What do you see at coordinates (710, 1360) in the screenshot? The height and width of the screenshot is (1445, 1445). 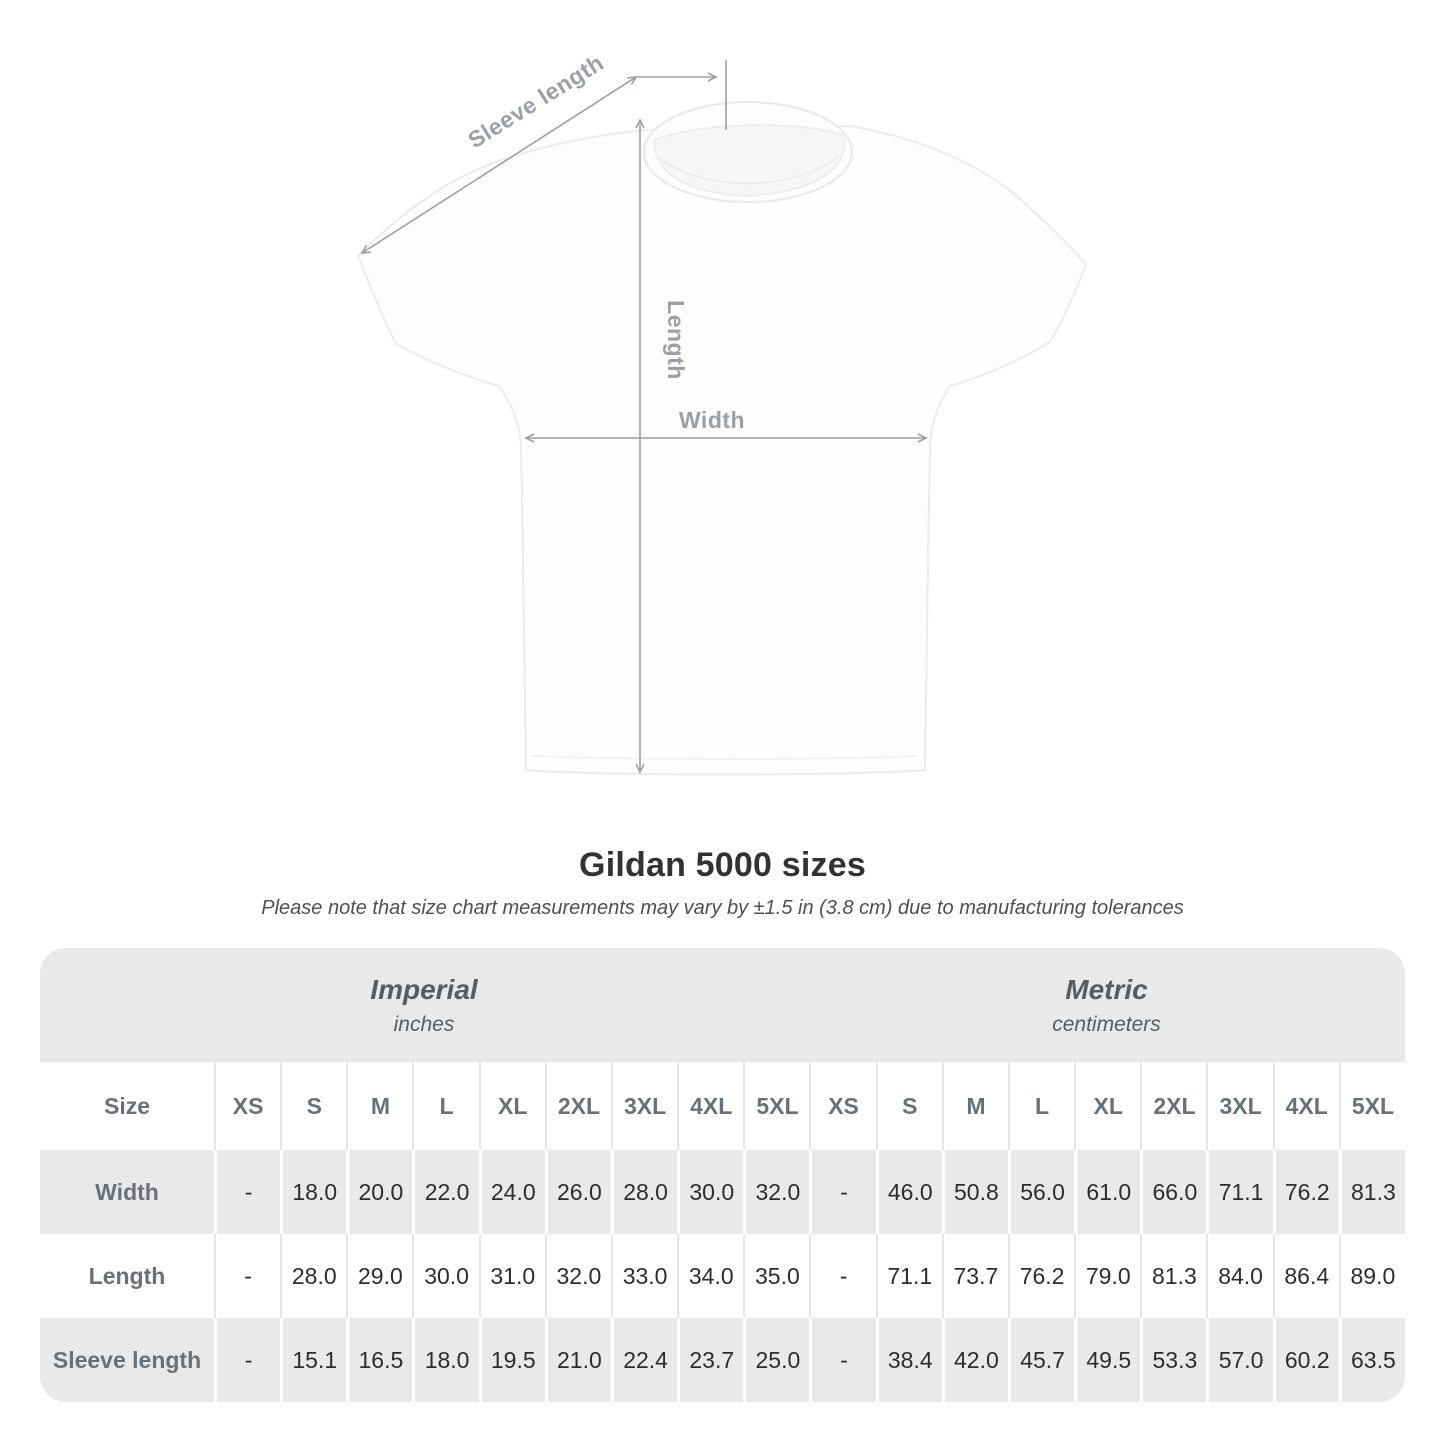 I see `sleeve-imperial-4xl: 23.7` at bounding box center [710, 1360].